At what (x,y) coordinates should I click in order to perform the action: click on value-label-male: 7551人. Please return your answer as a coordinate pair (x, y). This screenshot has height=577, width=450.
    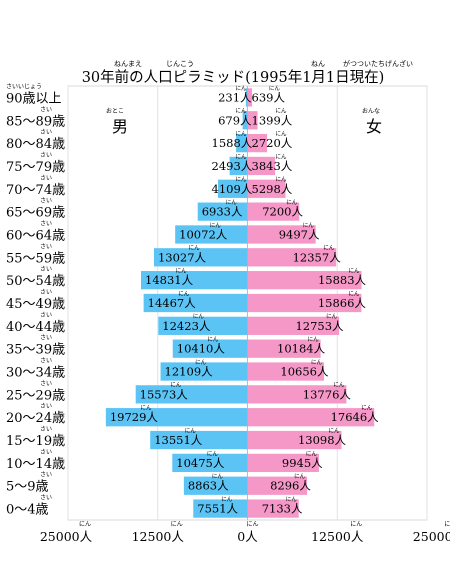
    Looking at the image, I should click on (217, 509).